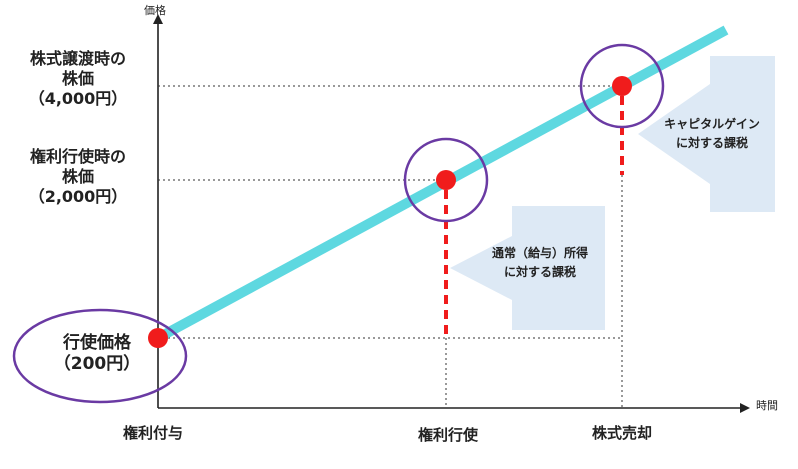 Image resolution: width=798 pixels, height=469 pixels. I want to click on ordinary-income-tax-arrow, so click(527, 268).